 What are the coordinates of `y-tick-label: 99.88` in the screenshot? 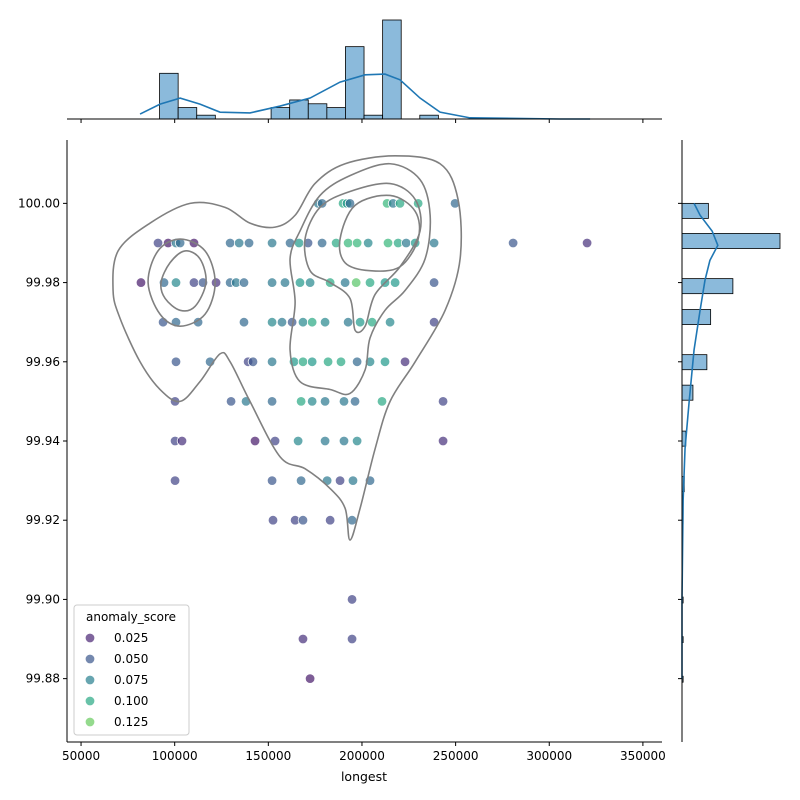 It's located at (43, 679).